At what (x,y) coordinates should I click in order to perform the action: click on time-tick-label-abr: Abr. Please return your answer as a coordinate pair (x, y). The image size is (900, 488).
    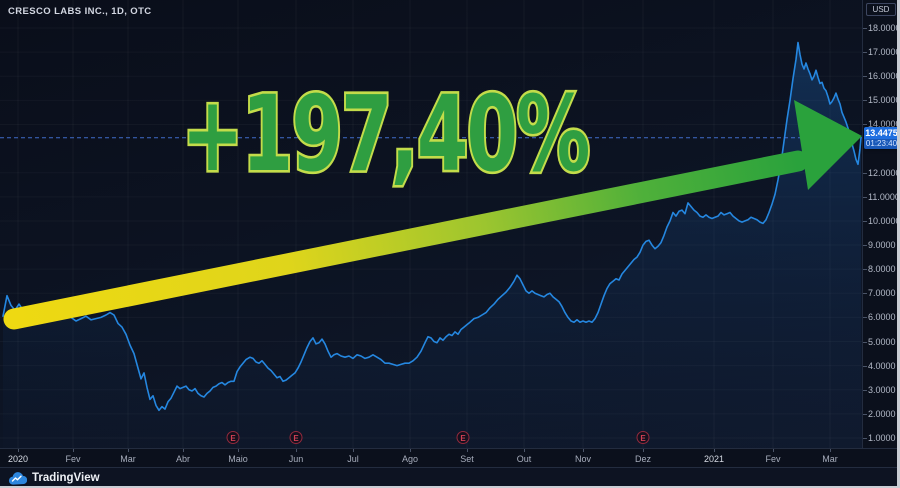
    Looking at the image, I should click on (183, 459).